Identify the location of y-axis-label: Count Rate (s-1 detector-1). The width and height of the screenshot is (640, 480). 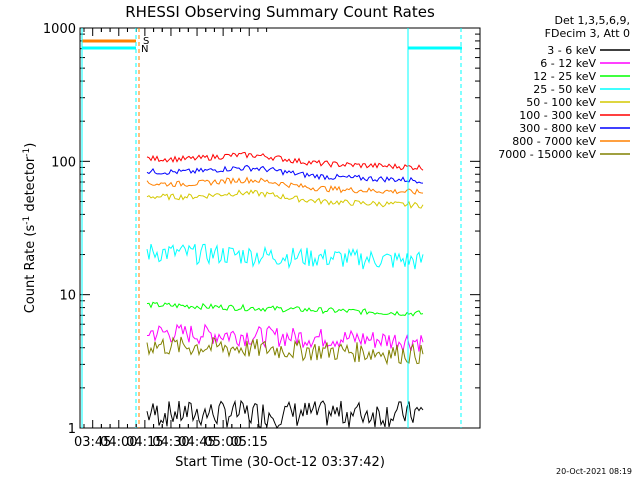
(30, 228).